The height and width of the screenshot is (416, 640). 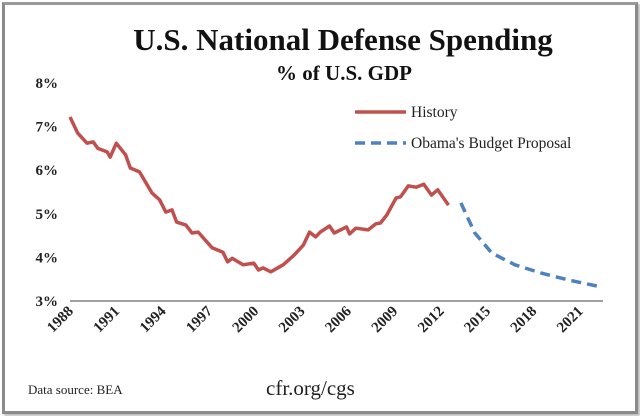 I want to click on chart-title: U.S. National Defense Spending, so click(x=343, y=39).